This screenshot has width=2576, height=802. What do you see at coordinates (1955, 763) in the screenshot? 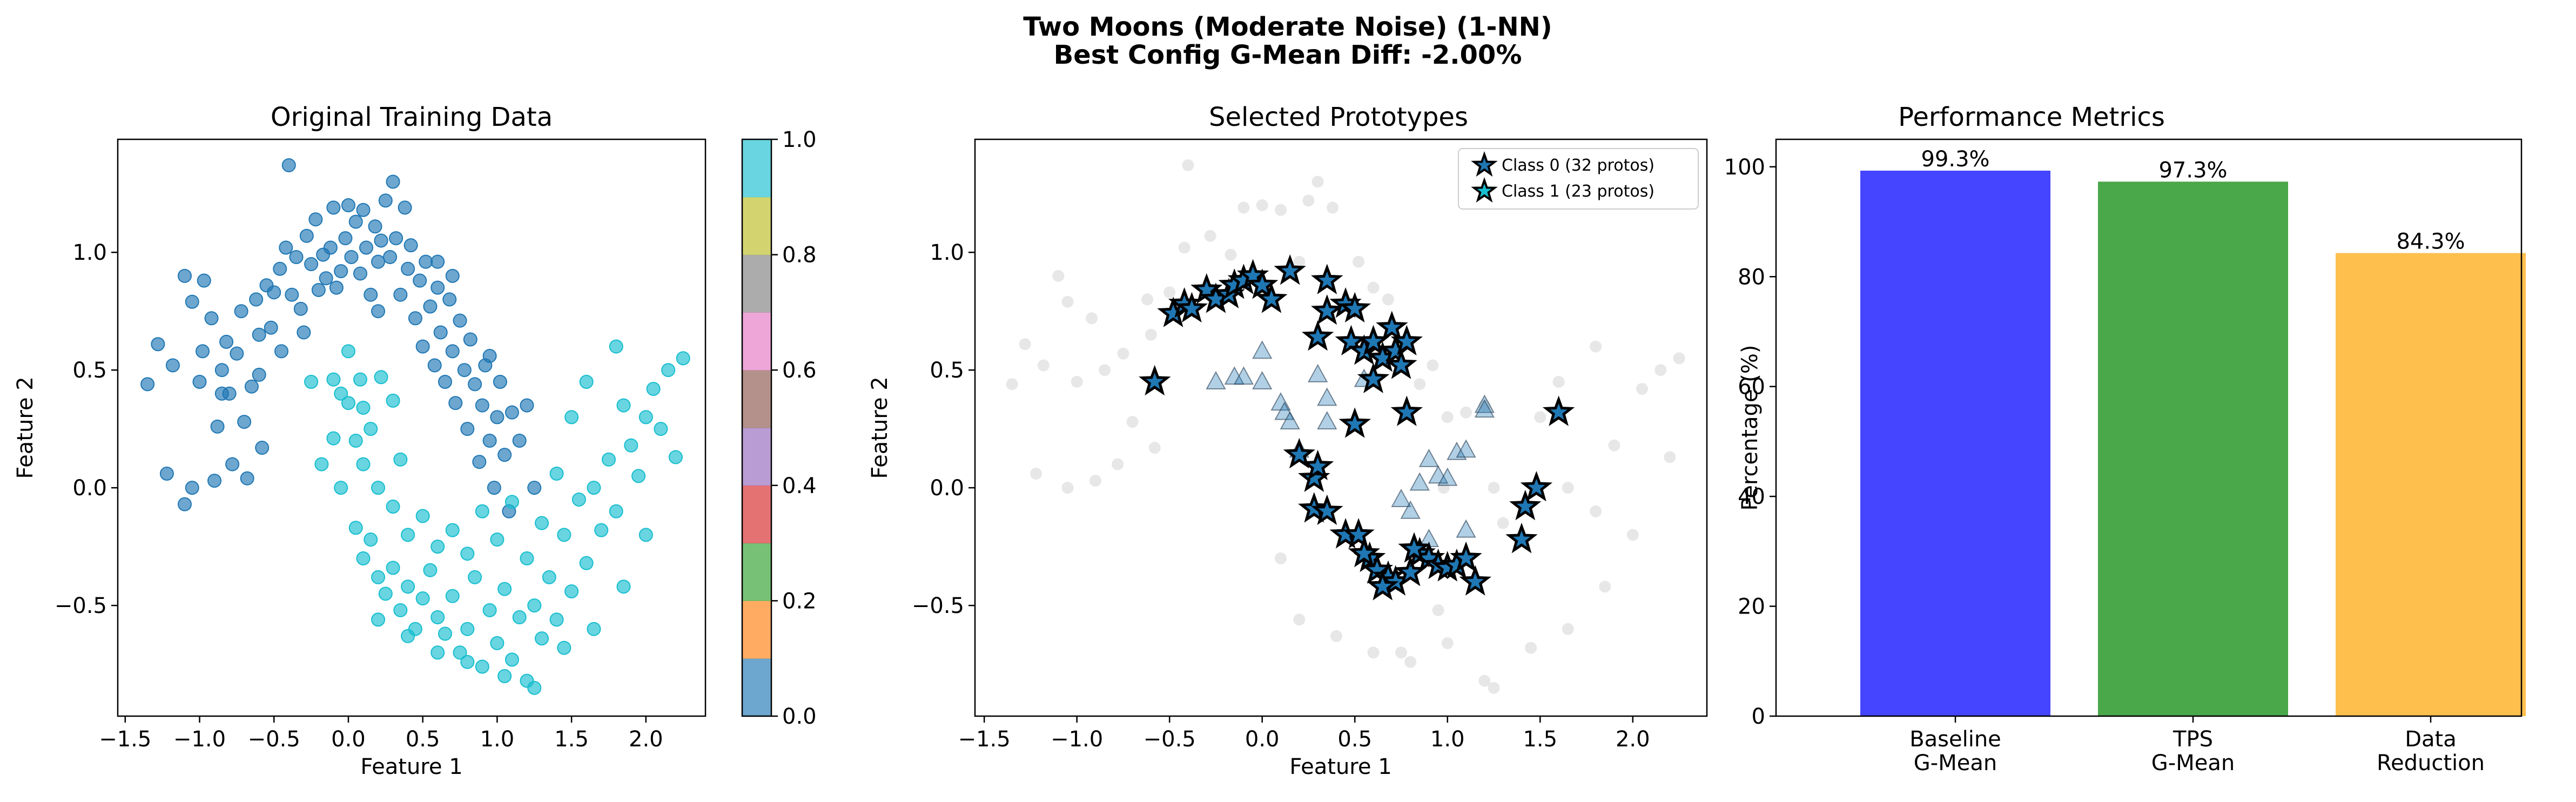
I see `category-label: G-Mean` at bounding box center [1955, 763].